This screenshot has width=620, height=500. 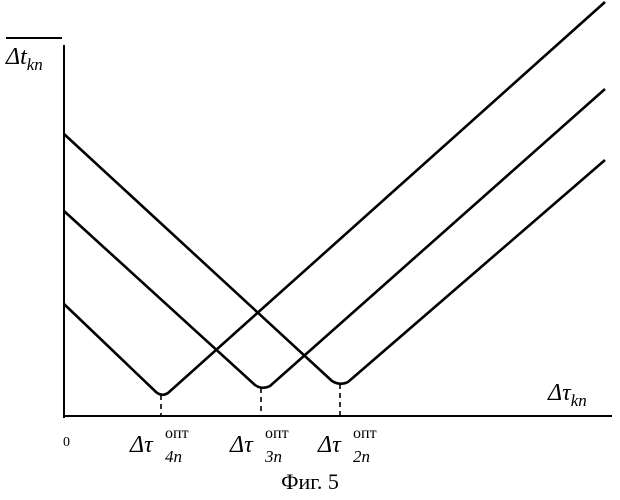 What do you see at coordinates (559, 393) in the screenshot?
I see `x-axis-symbol: Δτ` at bounding box center [559, 393].